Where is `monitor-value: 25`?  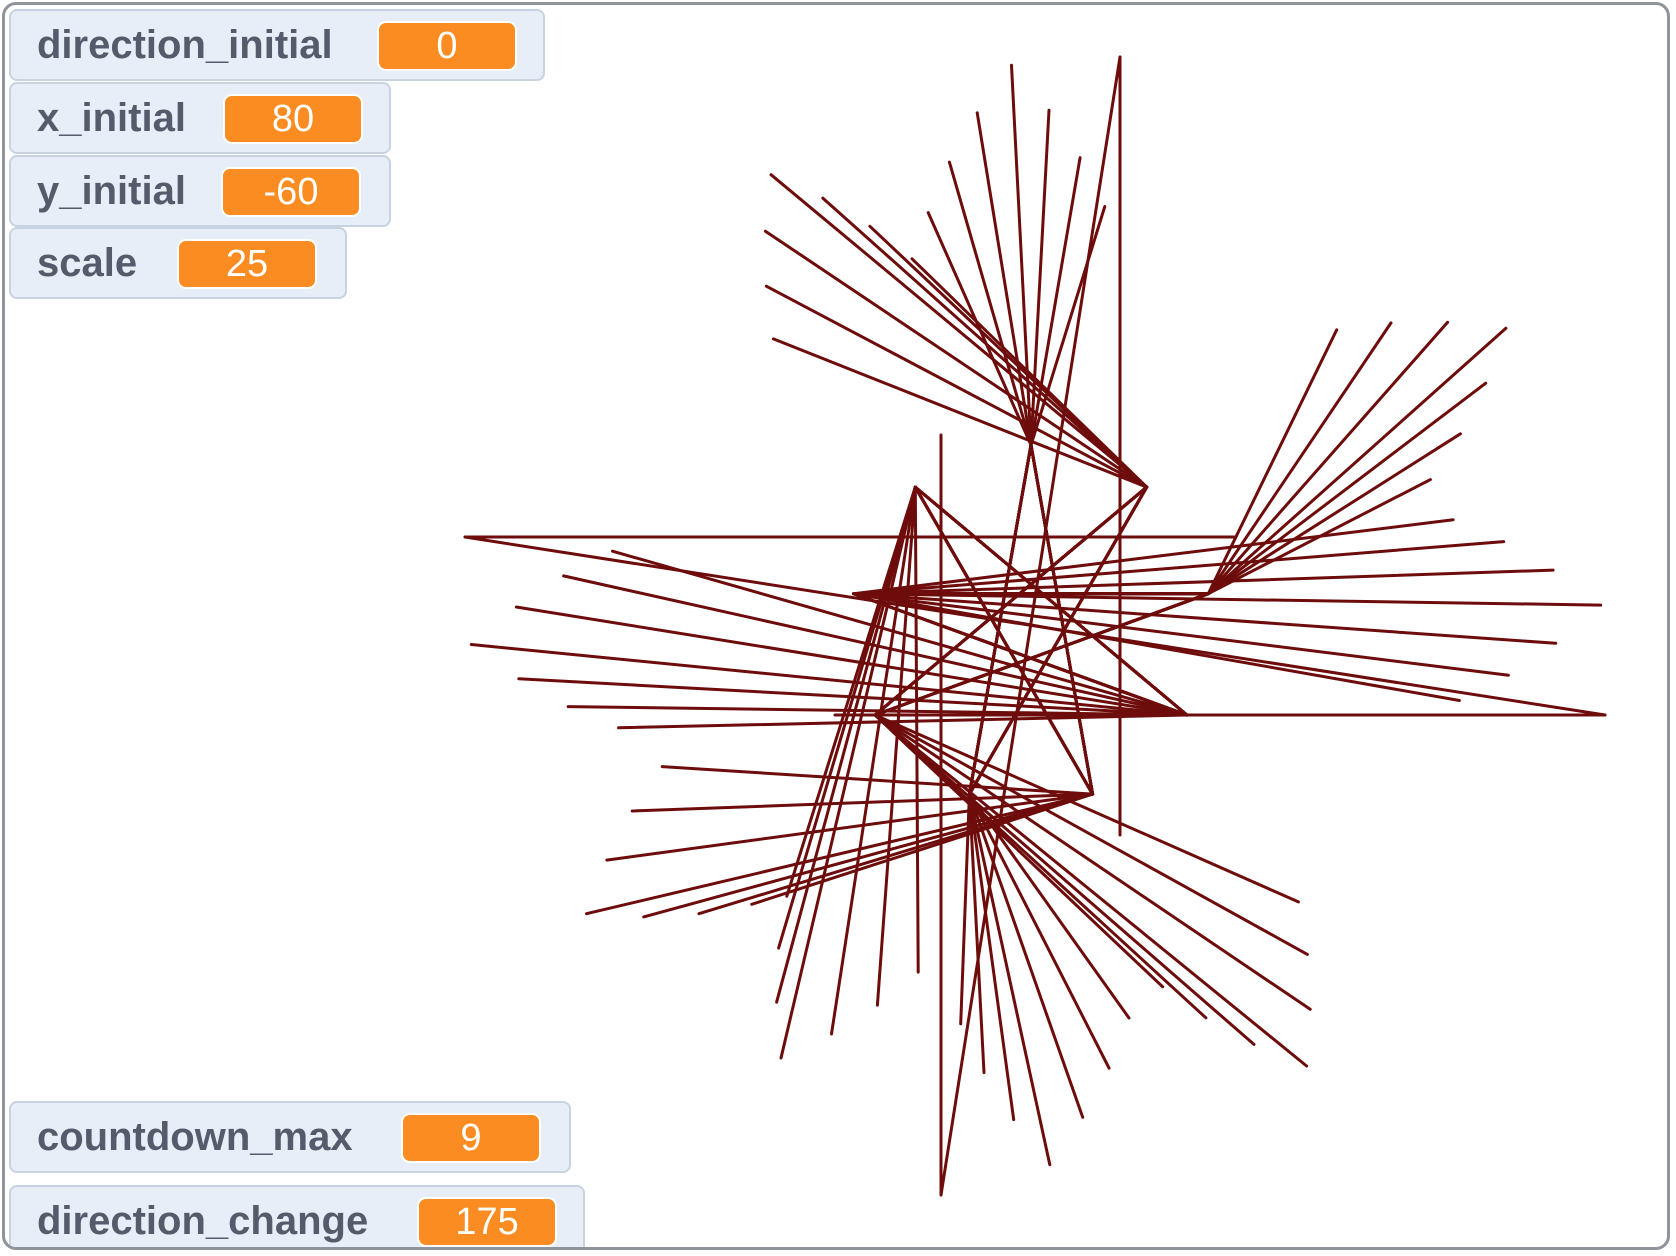 monitor-value: 25 is located at coordinates (247, 264).